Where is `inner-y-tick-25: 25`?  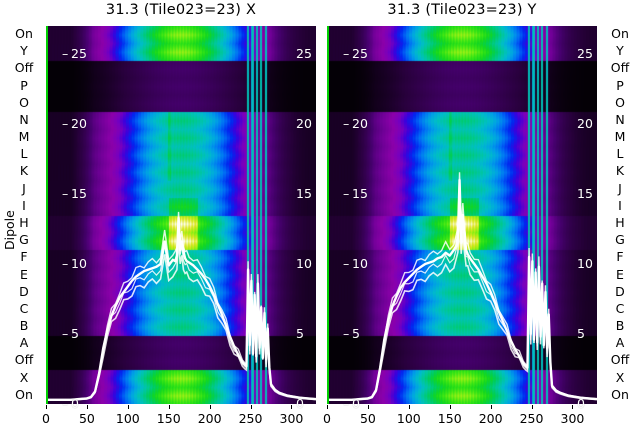
inner-y-tick-25: 25 is located at coordinates (585, 53).